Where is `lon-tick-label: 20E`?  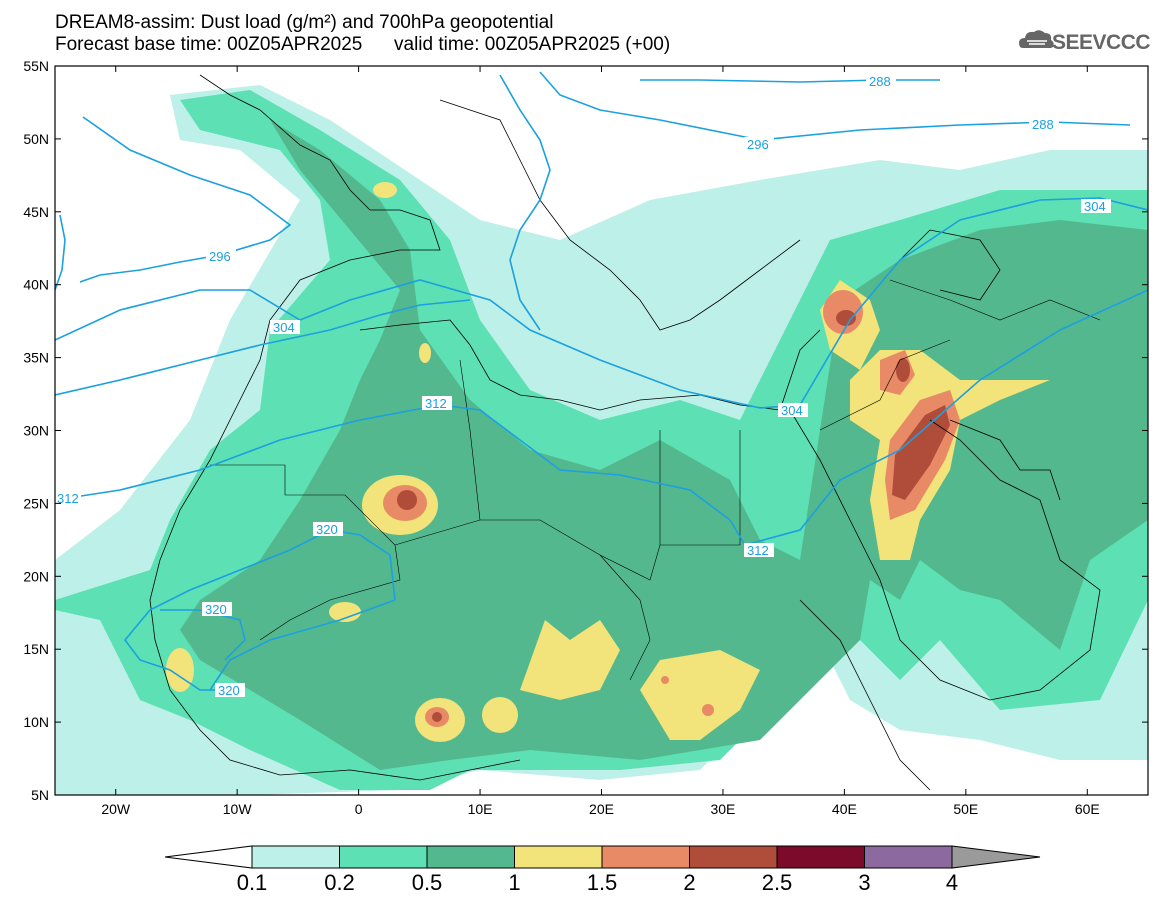
lon-tick-label: 20E is located at coordinates (601, 809).